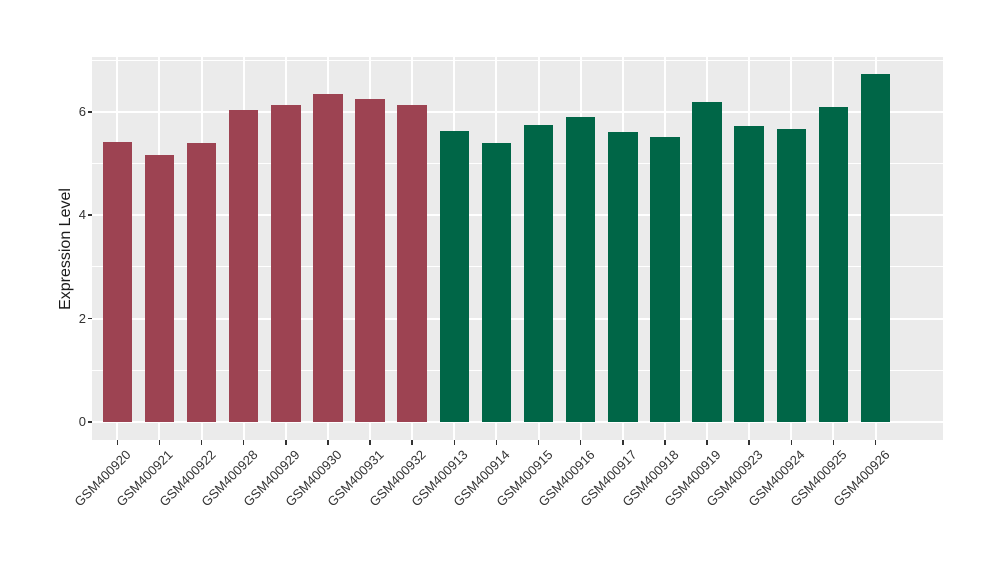 Image resolution: width=1000 pixels, height=580 pixels. What do you see at coordinates (328, 258) in the screenshot?
I see `bar-GSM400930` at bounding box center [328, 258].